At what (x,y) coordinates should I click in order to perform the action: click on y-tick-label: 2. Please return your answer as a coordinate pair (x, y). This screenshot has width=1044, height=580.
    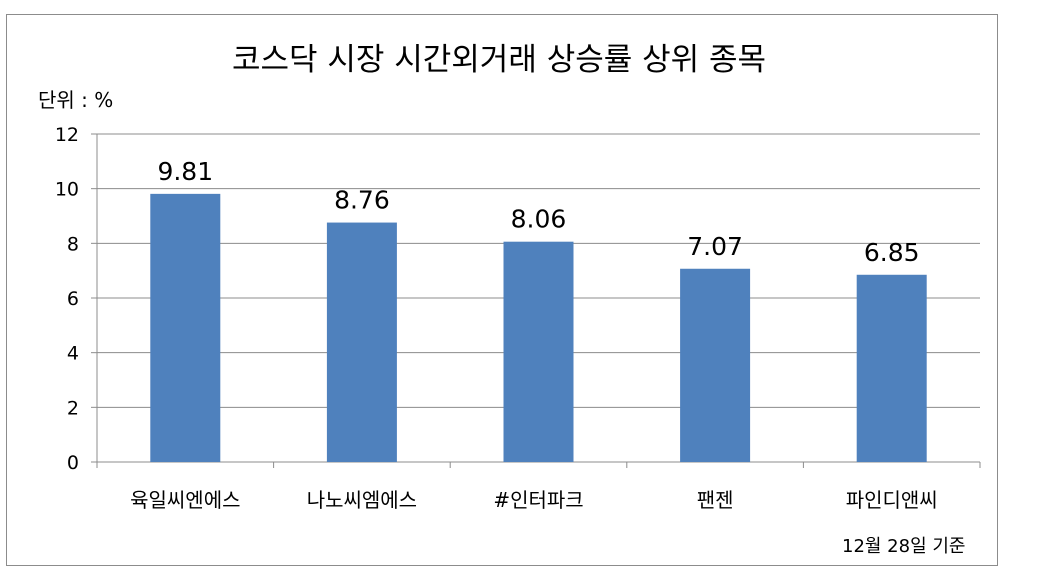
    Looking at the image, I should click on (73, 408).